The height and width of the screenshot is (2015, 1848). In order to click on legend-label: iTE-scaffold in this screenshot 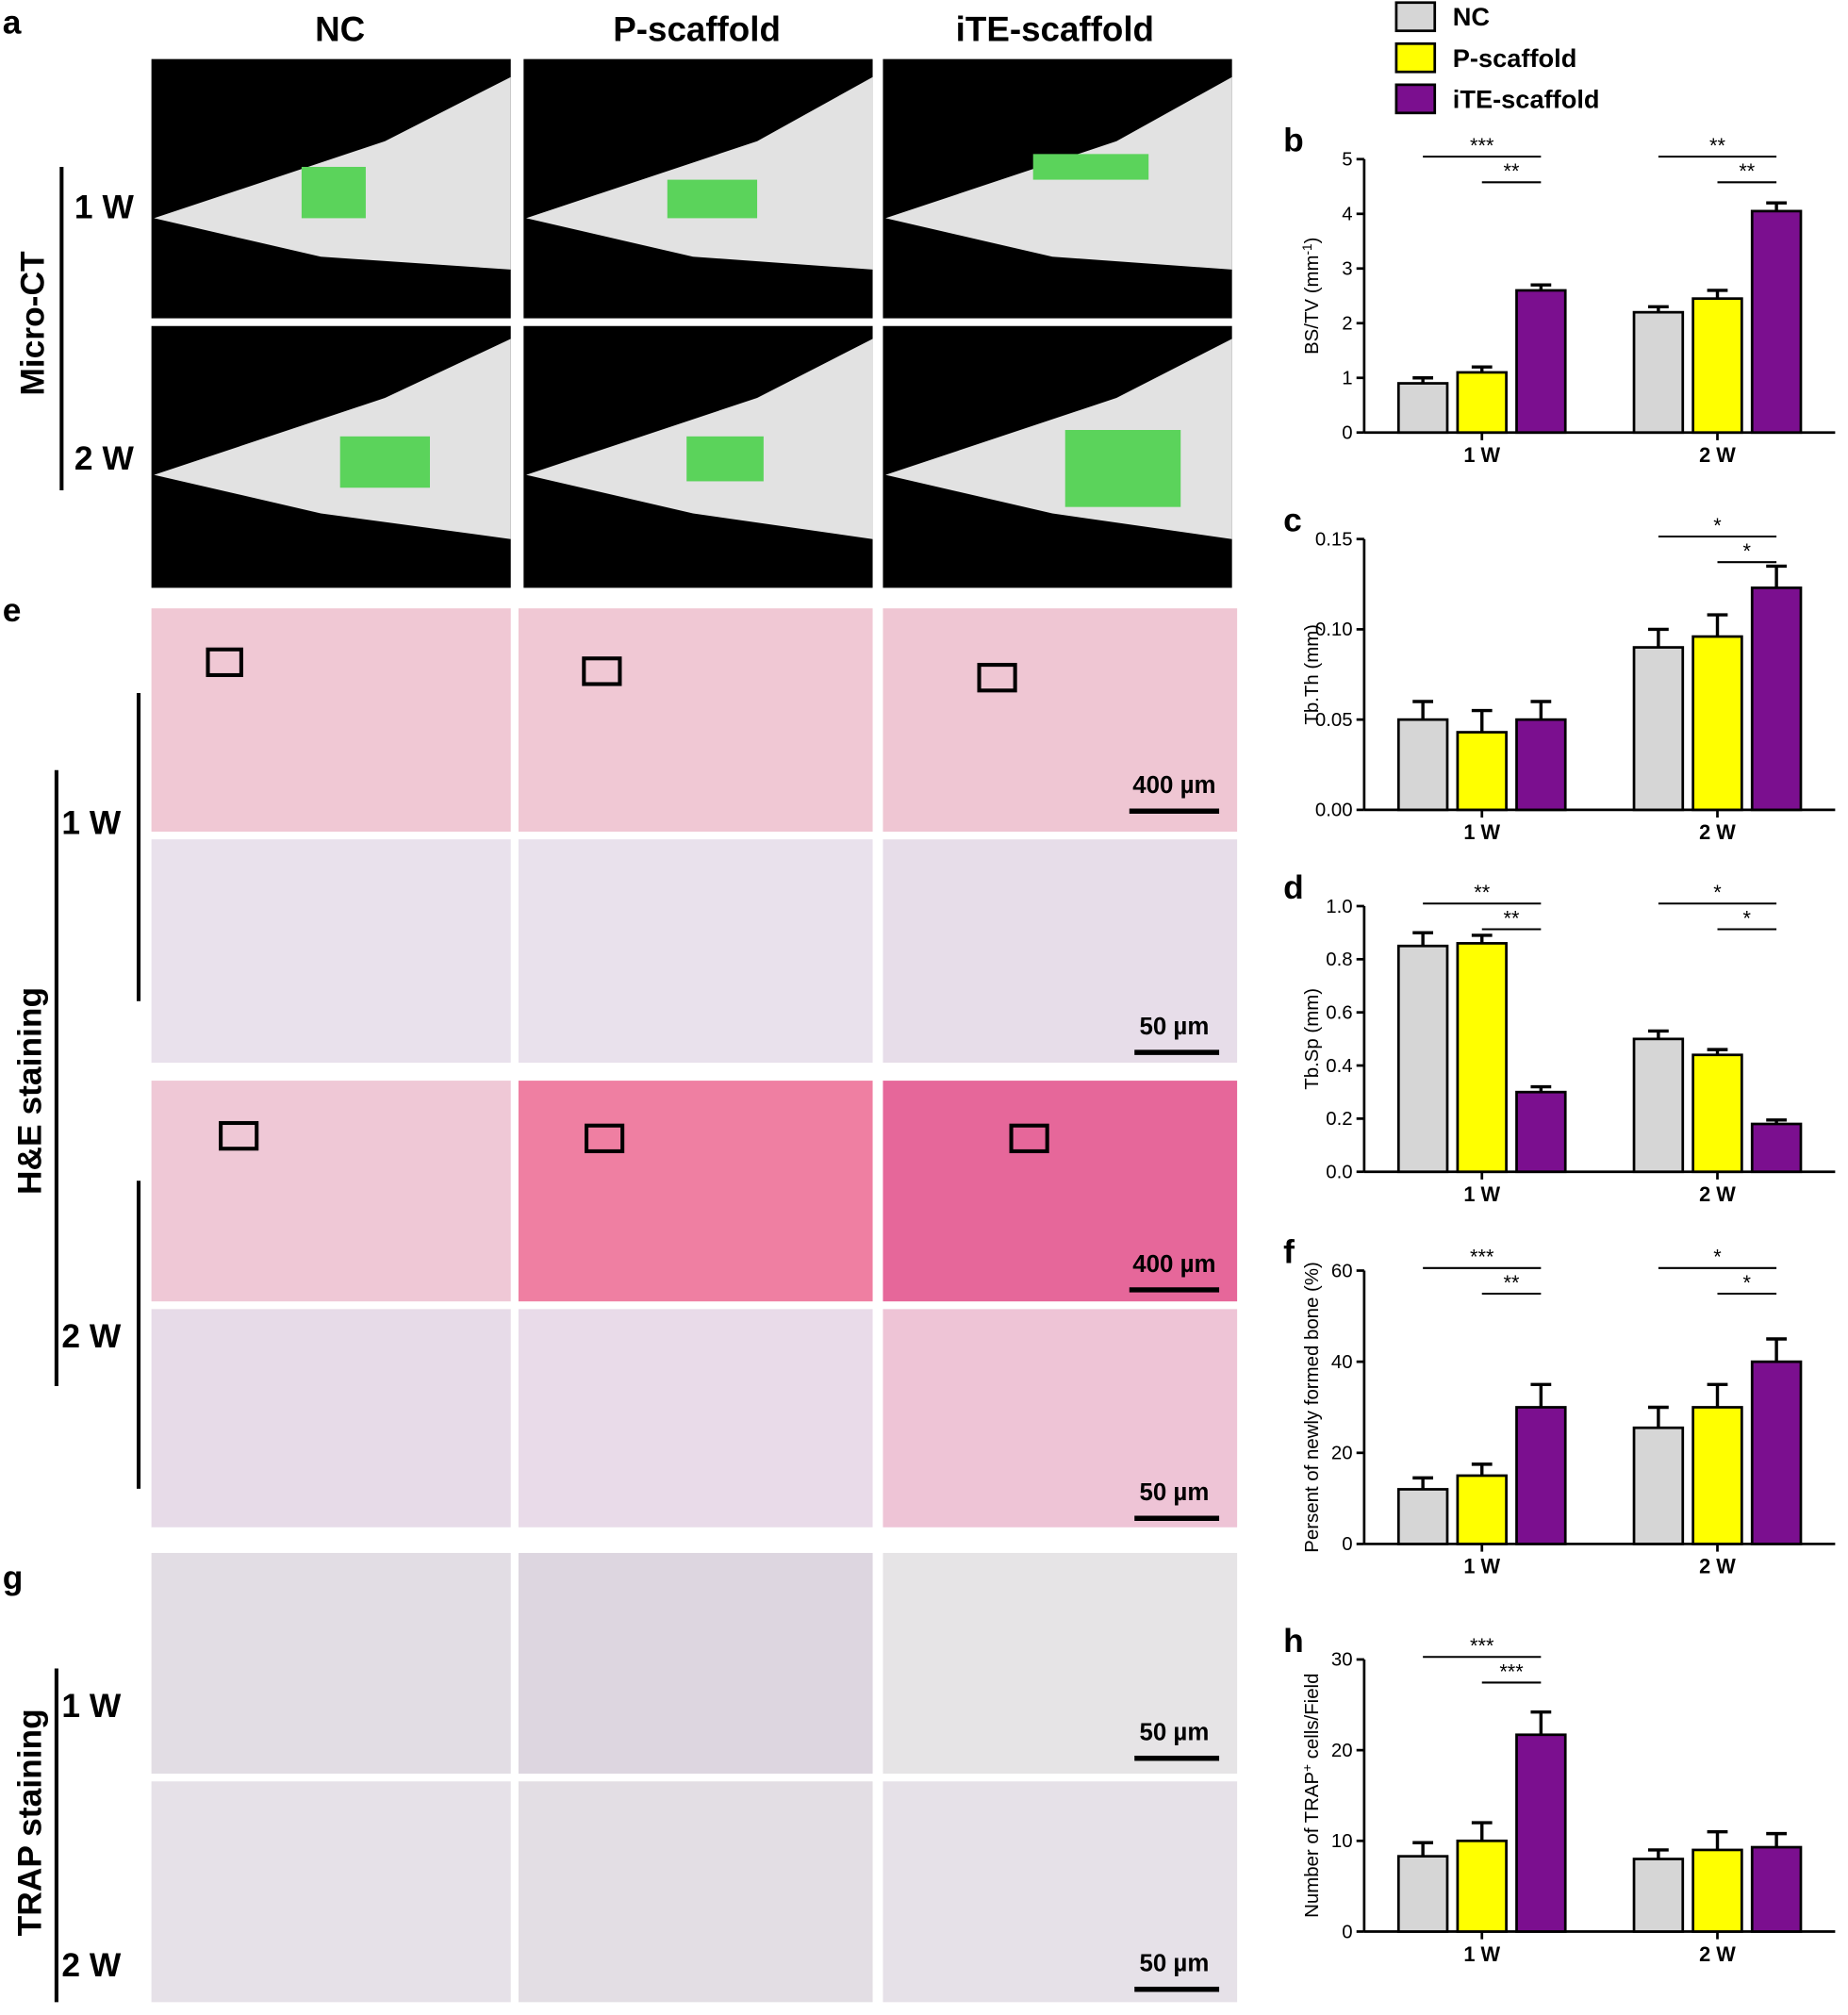, I will do `click(1526, 98)`.